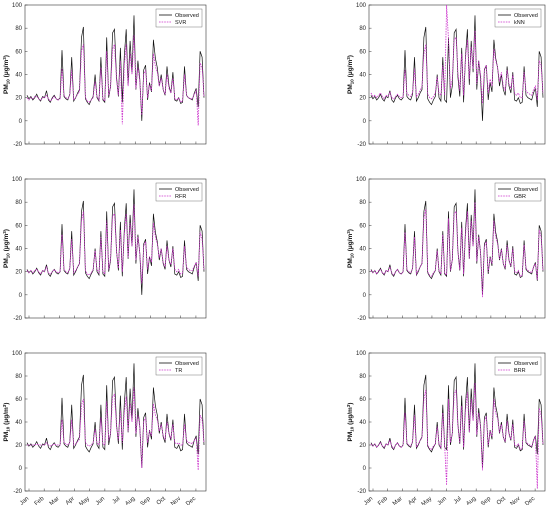  I want to click on legend-label-gbr: GBR, so click(520, 197).